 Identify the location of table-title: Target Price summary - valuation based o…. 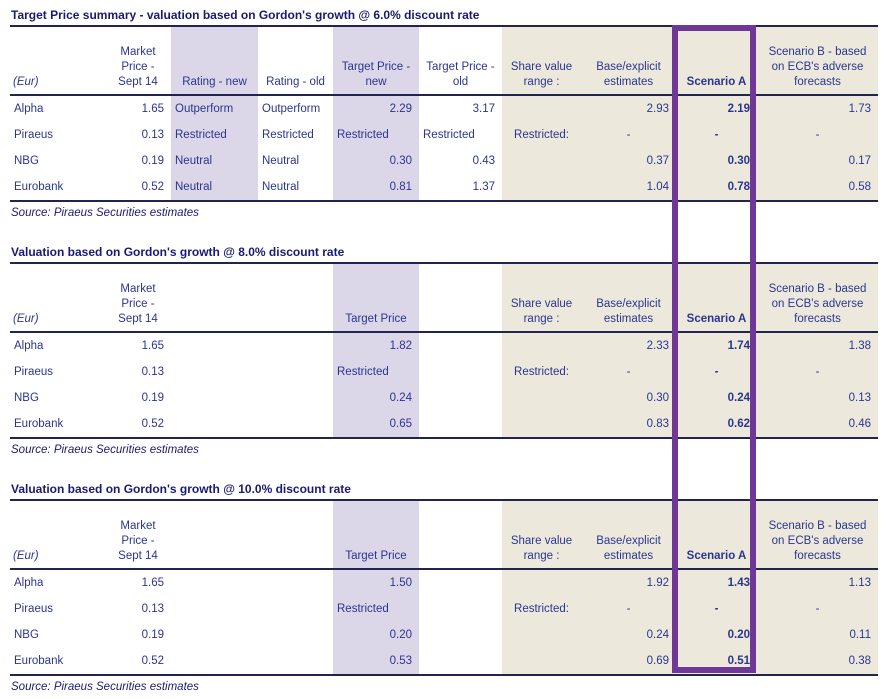
(444, 17).